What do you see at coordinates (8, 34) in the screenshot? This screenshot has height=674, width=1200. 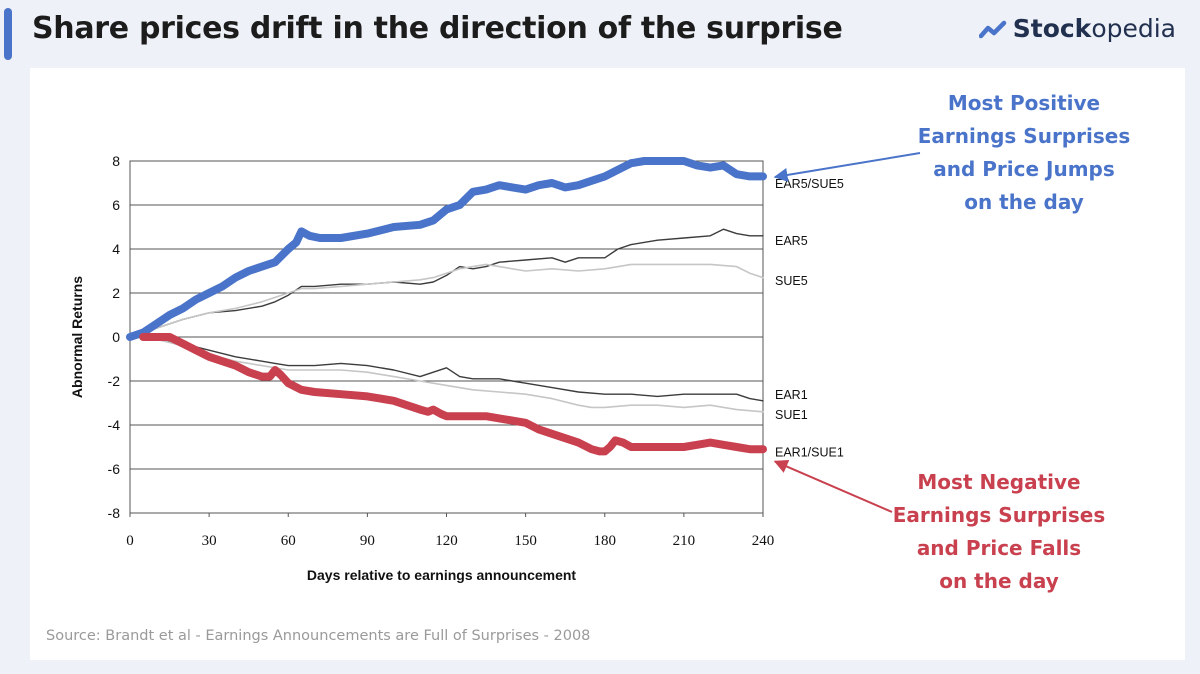 I see `title-accent-bar` at bounding box center [8, 34].